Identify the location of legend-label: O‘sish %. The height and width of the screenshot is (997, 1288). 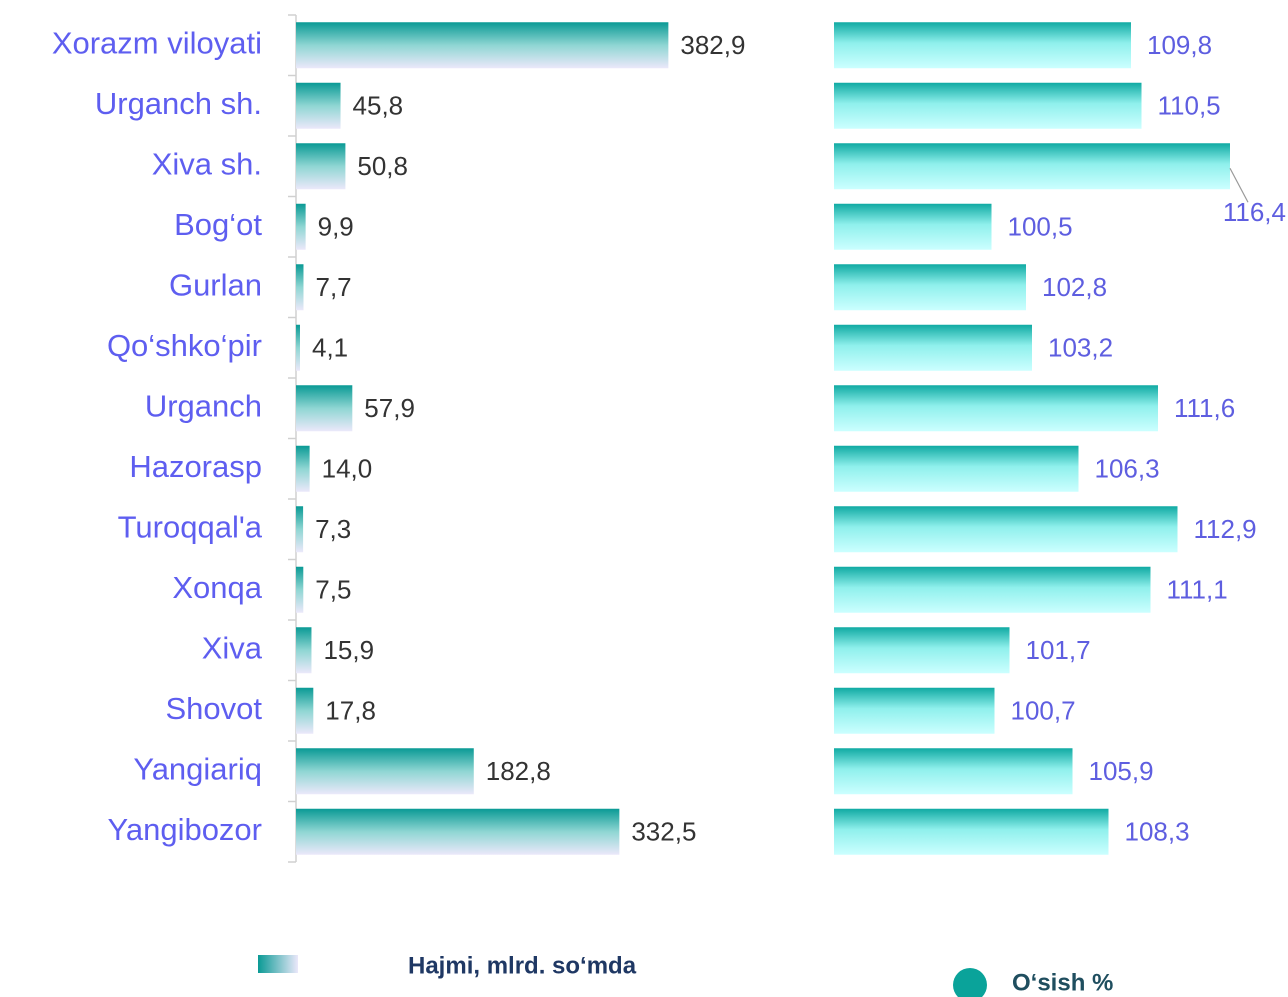
(1062, 982).